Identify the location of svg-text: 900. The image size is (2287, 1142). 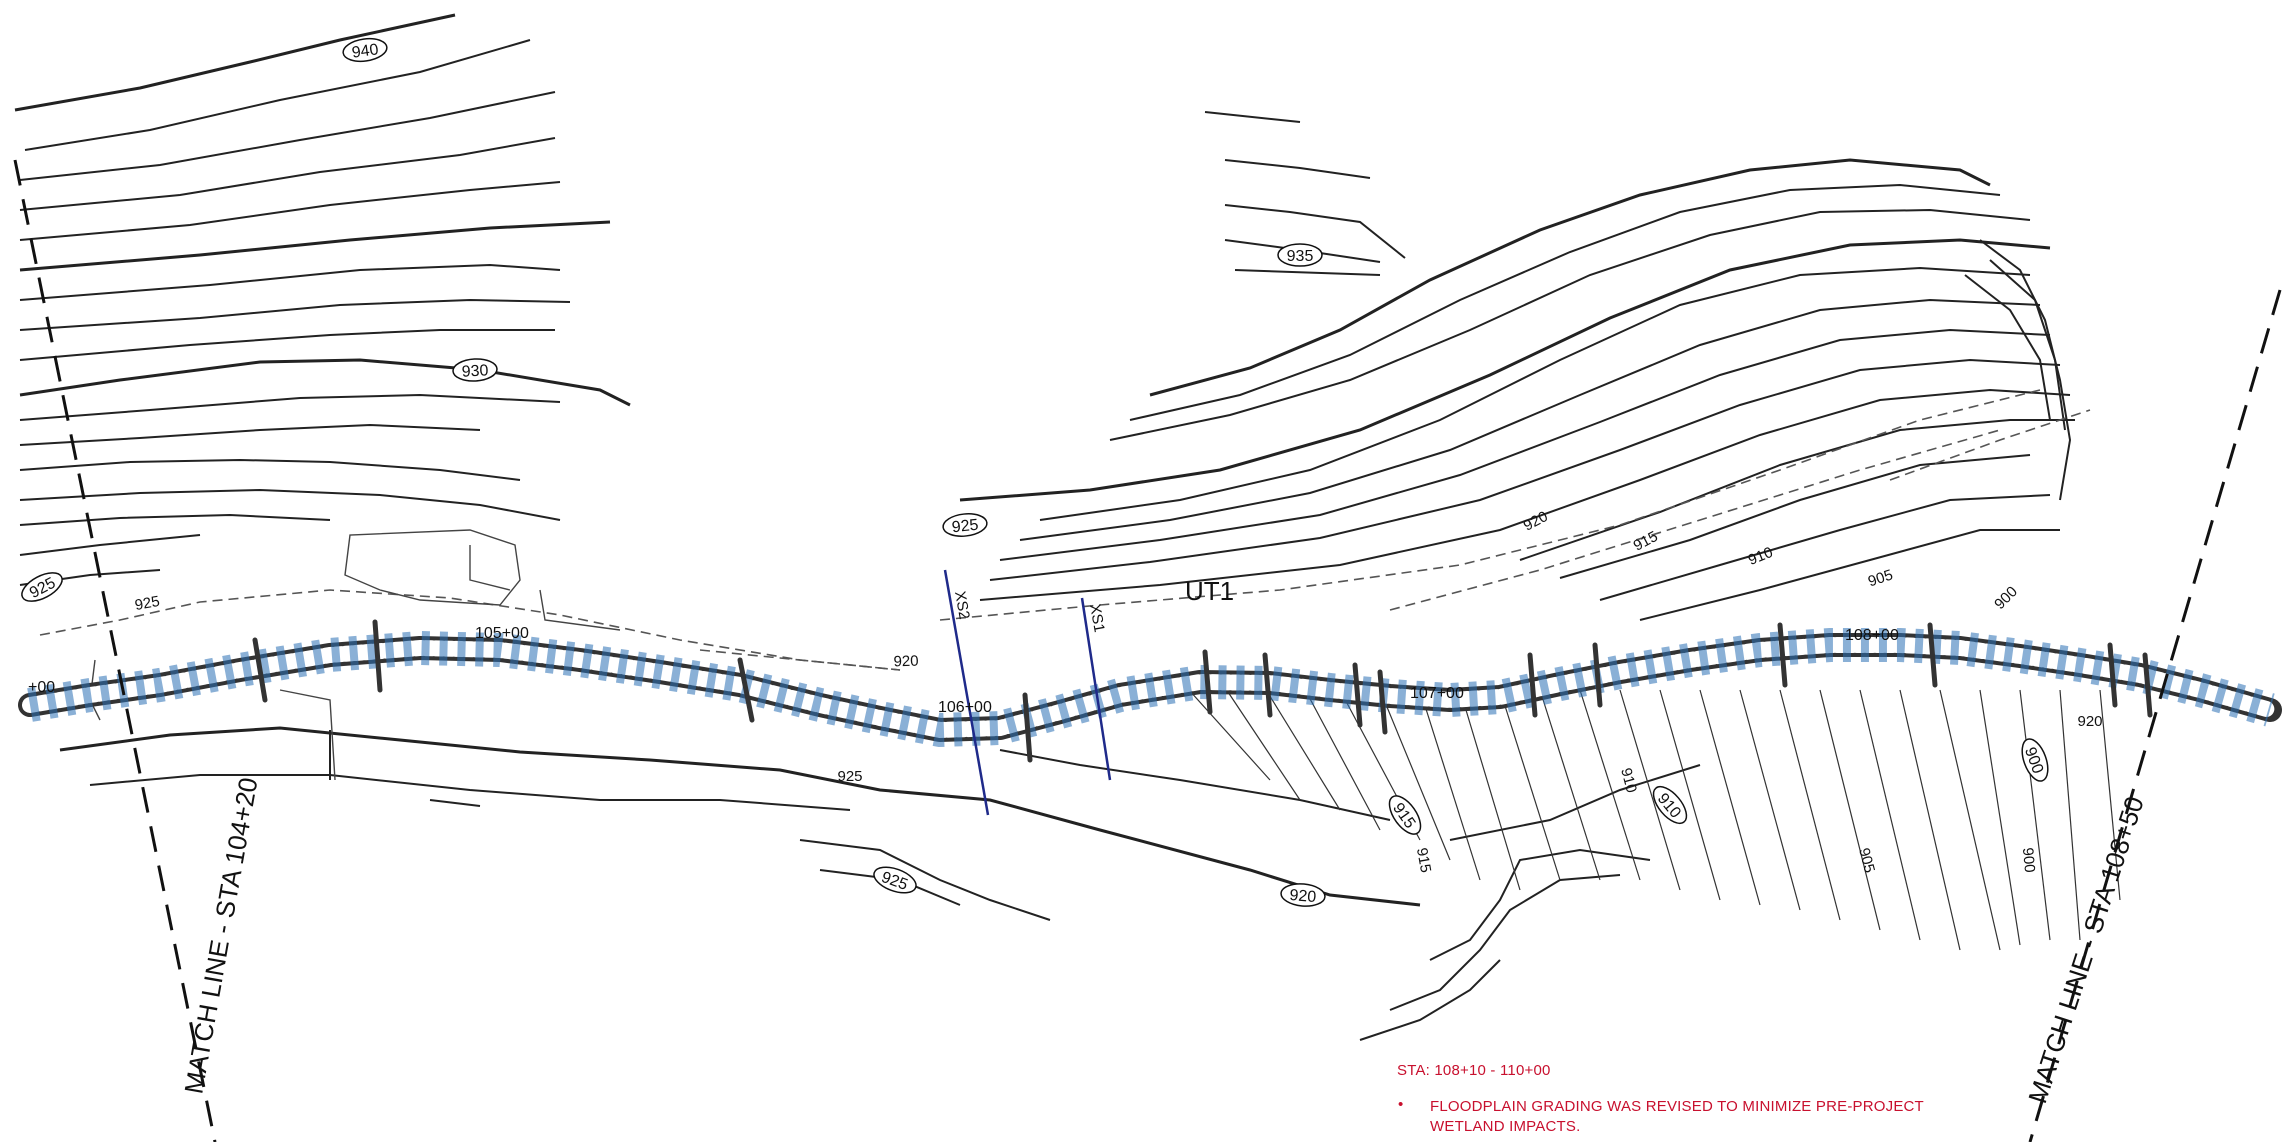
(2028, 860).